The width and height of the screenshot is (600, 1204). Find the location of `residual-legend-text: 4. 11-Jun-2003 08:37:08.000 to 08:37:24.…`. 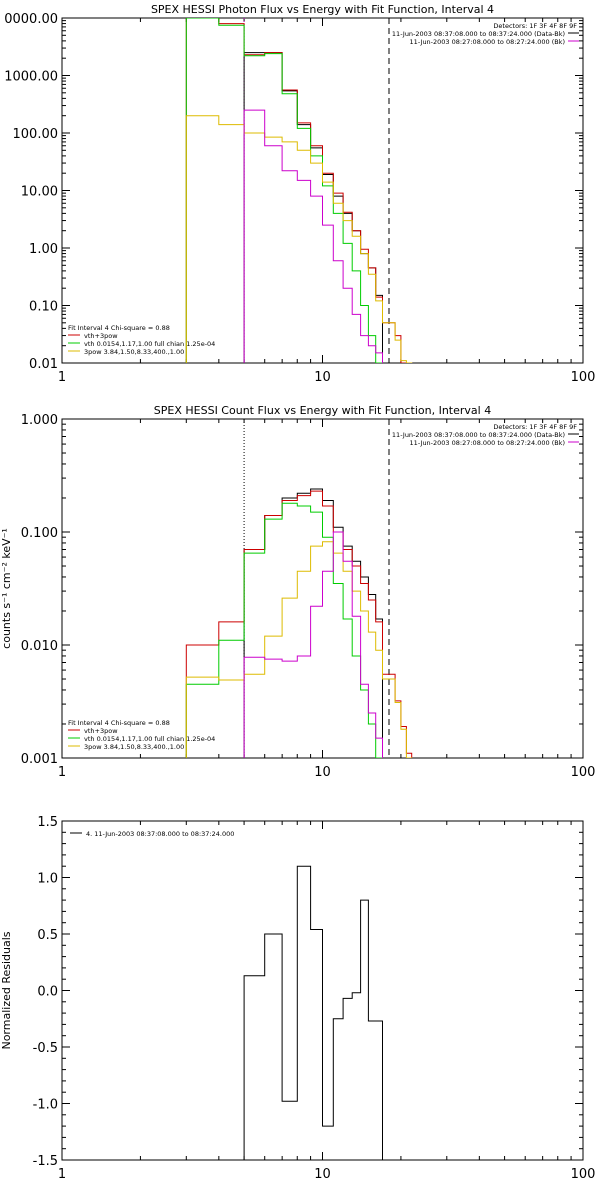

residual-legend-text: 4. 11-Jun-2003 08:37:08.000 to 08:37:24.… is located at coordinates (160, 834).